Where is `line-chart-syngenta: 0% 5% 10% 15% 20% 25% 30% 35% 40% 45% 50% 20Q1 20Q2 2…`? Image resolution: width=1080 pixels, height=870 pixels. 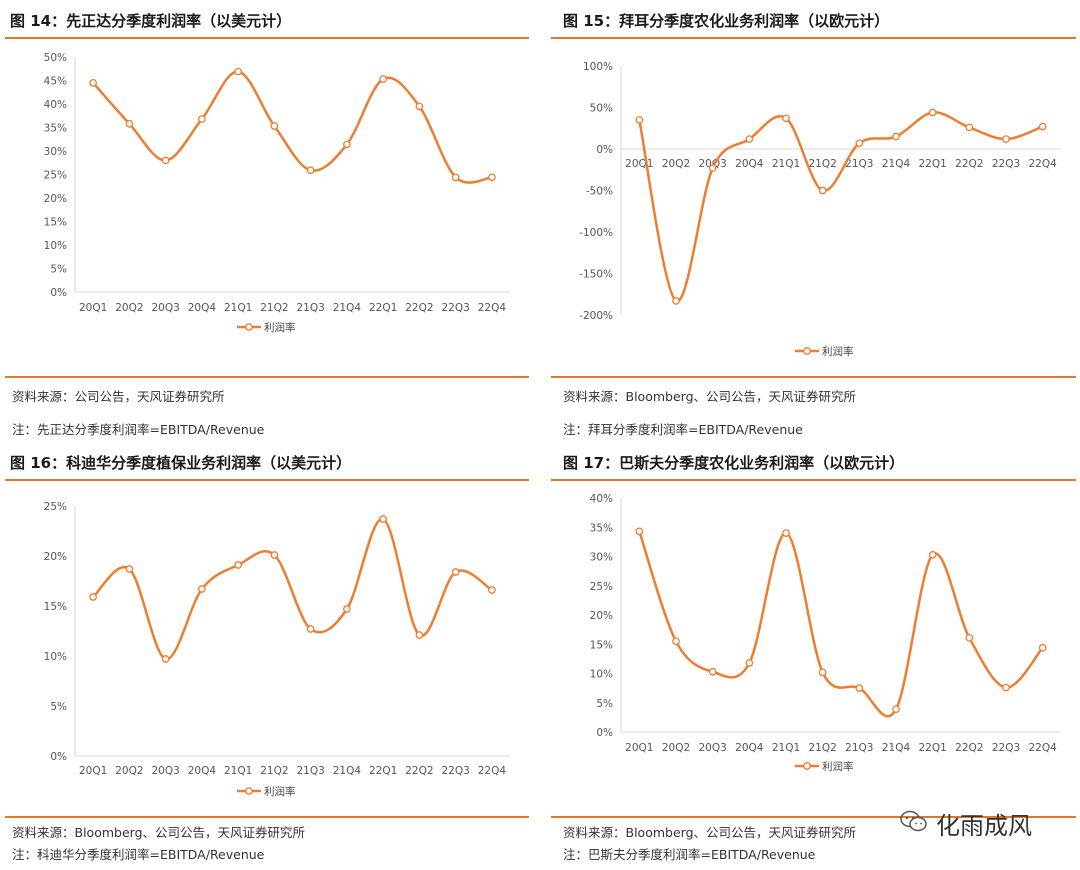 line-chart-syngenta: 0% 5% 10% 15% 20% 25% 30% 35% 40% 45% 50% 20Q1 20Q2 2… is located at coordinates (277, 193).